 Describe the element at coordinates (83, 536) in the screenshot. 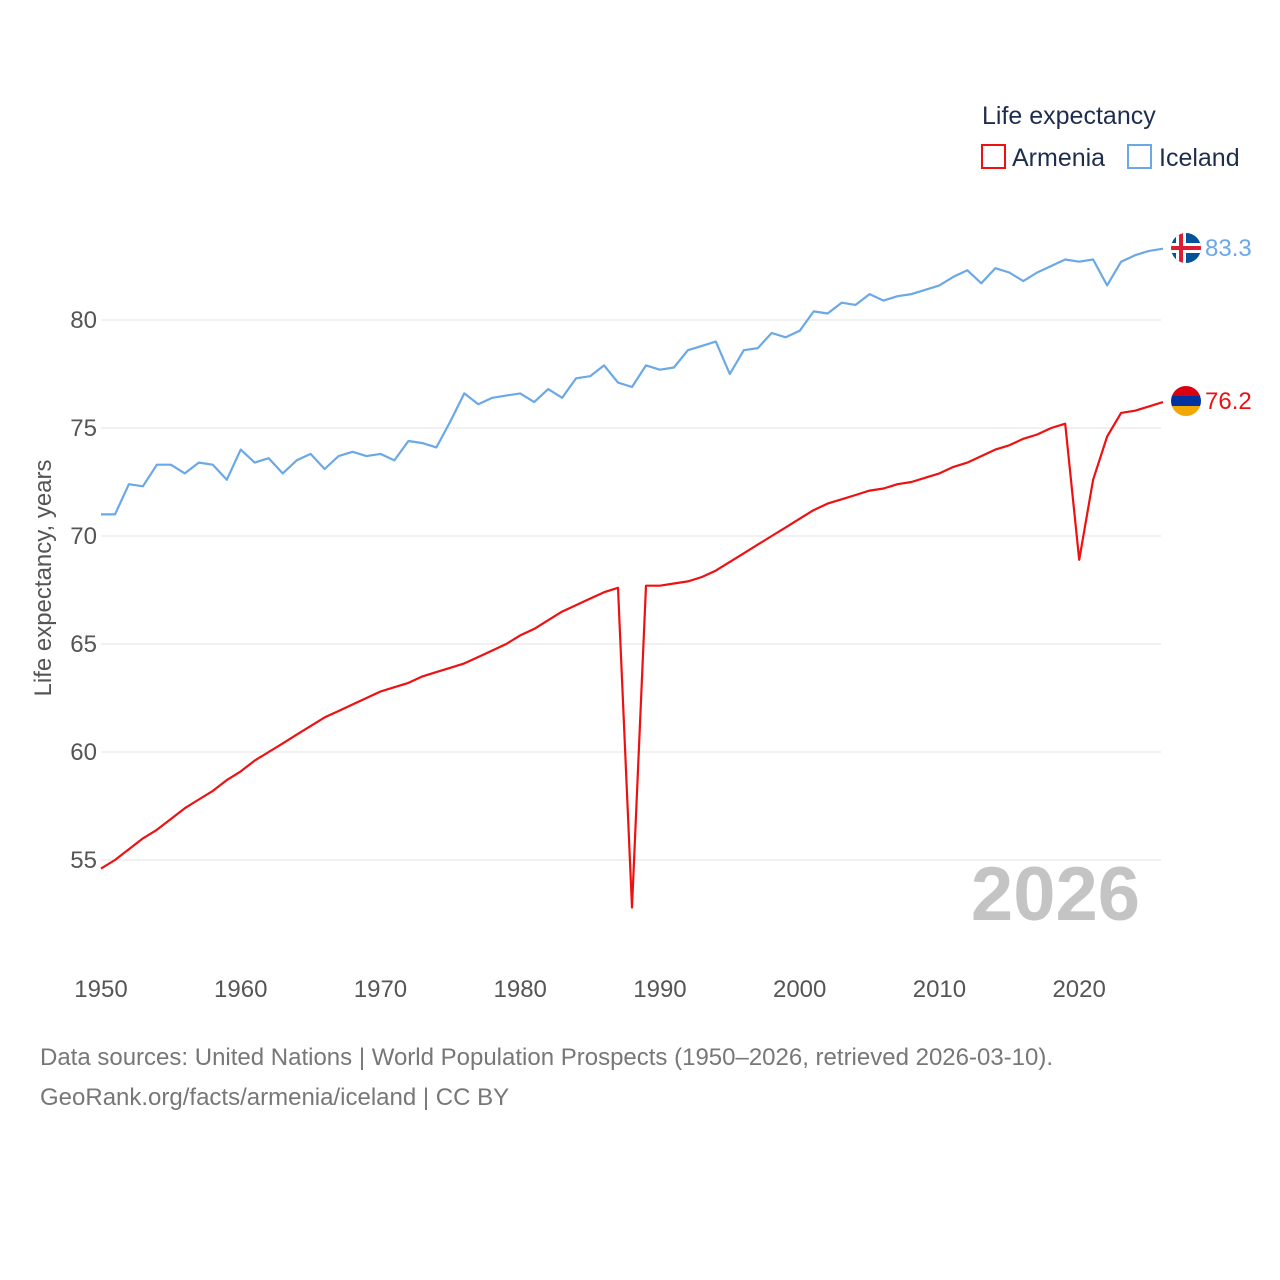

I see `y-tick-label: 70` at that location.